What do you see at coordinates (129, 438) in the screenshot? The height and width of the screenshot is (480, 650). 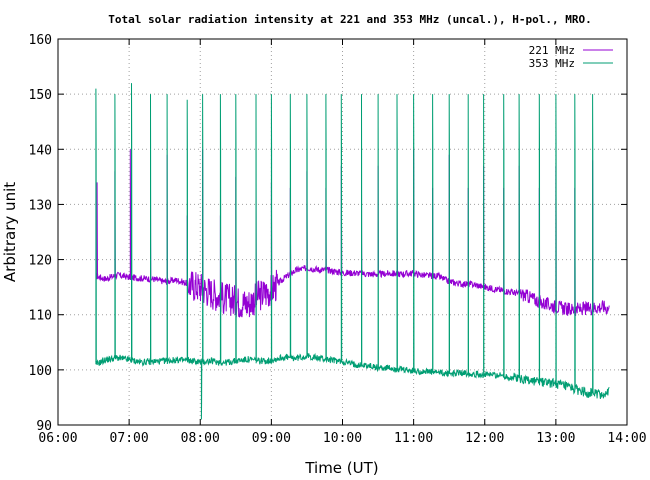 I see `x-tick-label: 07:00` at bounding box center [129, 438].